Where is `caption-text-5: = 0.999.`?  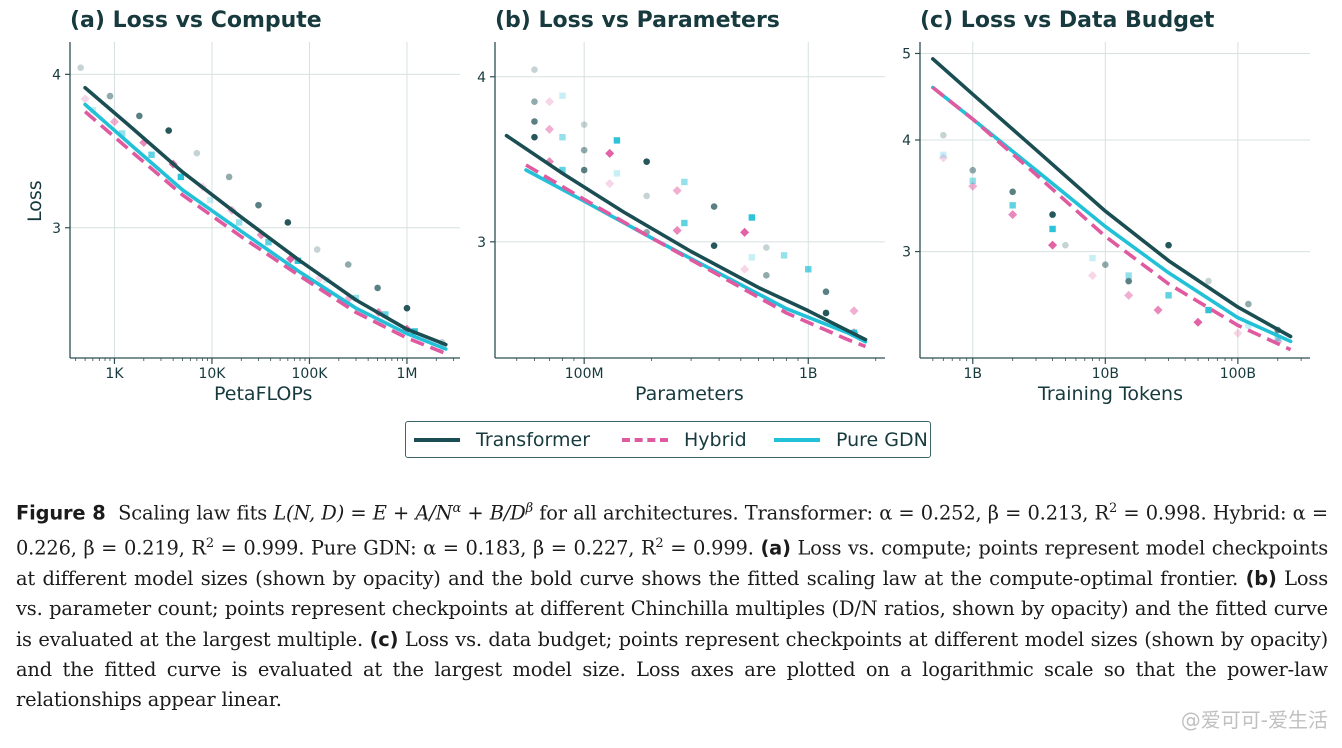
caption-text-5: = 0.999. is located at coordinates (712, 548).